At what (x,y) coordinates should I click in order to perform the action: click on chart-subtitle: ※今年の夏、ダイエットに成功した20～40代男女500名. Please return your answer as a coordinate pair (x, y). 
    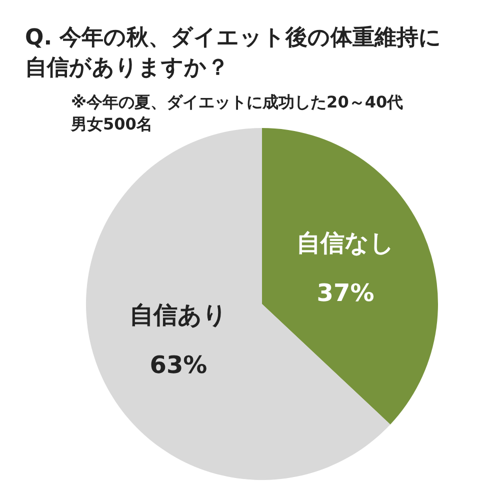
    Looking at the image, I should click on (237, 113).